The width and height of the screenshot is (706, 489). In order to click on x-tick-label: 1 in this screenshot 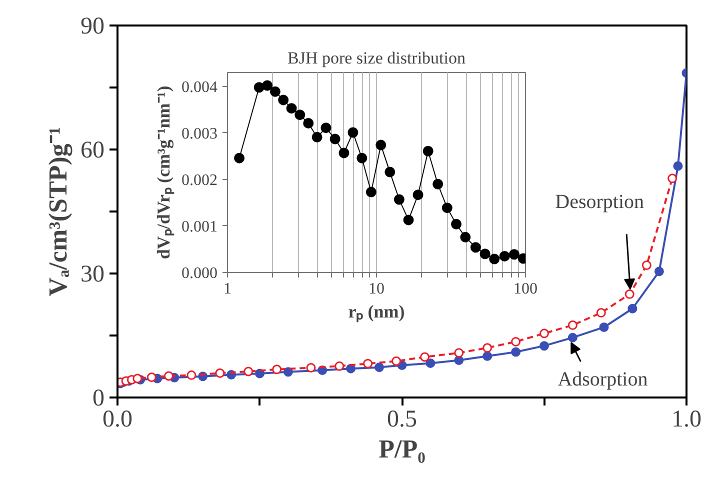, I will do `click(228, 289)`.